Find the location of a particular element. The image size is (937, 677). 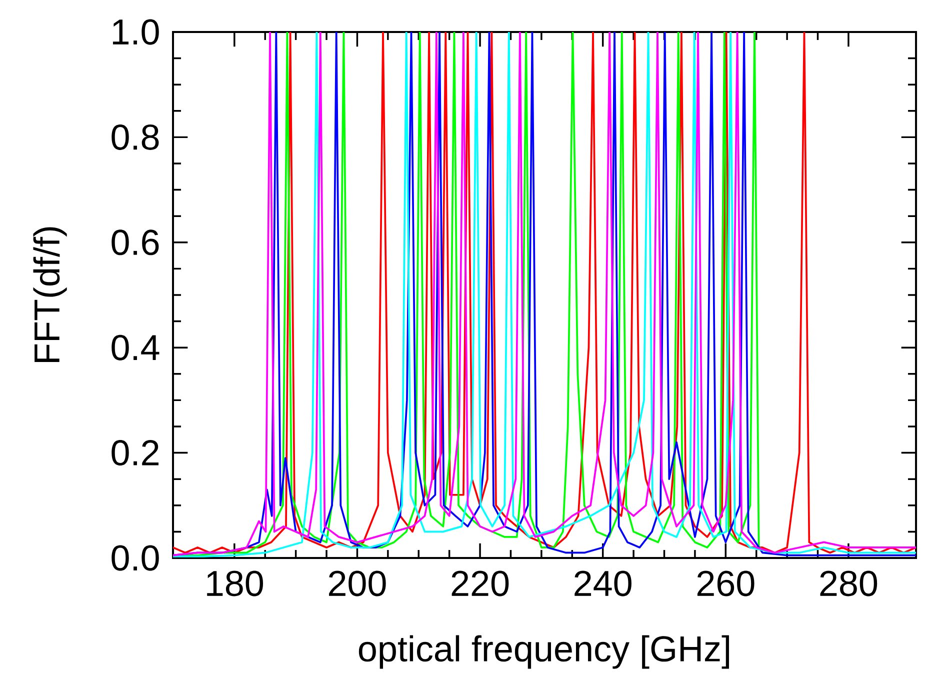

x-tick-label: 280 is located at coordinates (849, 583).